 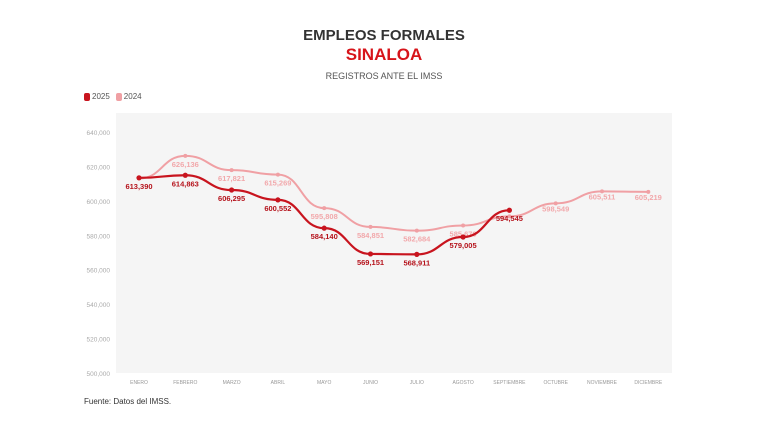 What do you see at coordinates (99, 340) in the screenshot?
I see `y-tick-label: 520,000` at bounding box center [99, 340].